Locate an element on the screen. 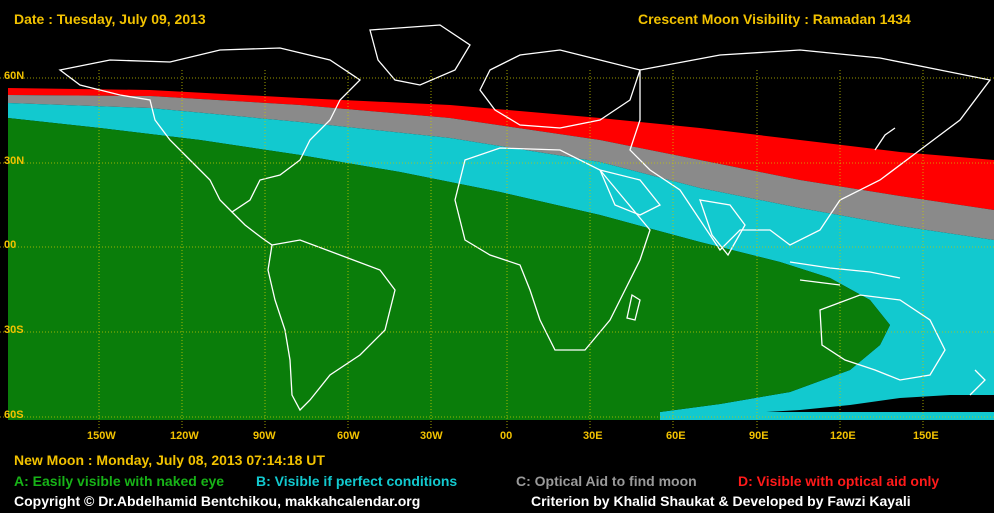 This screenshot has width=994, height=513. date-label: Date : Tuesday, July 09, 2013 is located at coordinates (110, 19).